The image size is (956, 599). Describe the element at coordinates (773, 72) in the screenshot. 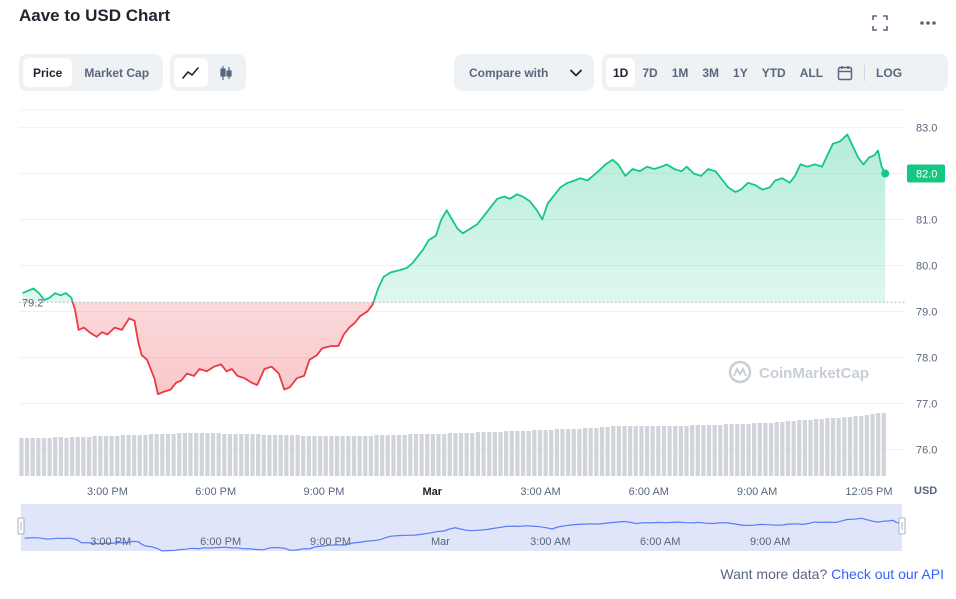

I see `range-ytd: YTD` at that location.